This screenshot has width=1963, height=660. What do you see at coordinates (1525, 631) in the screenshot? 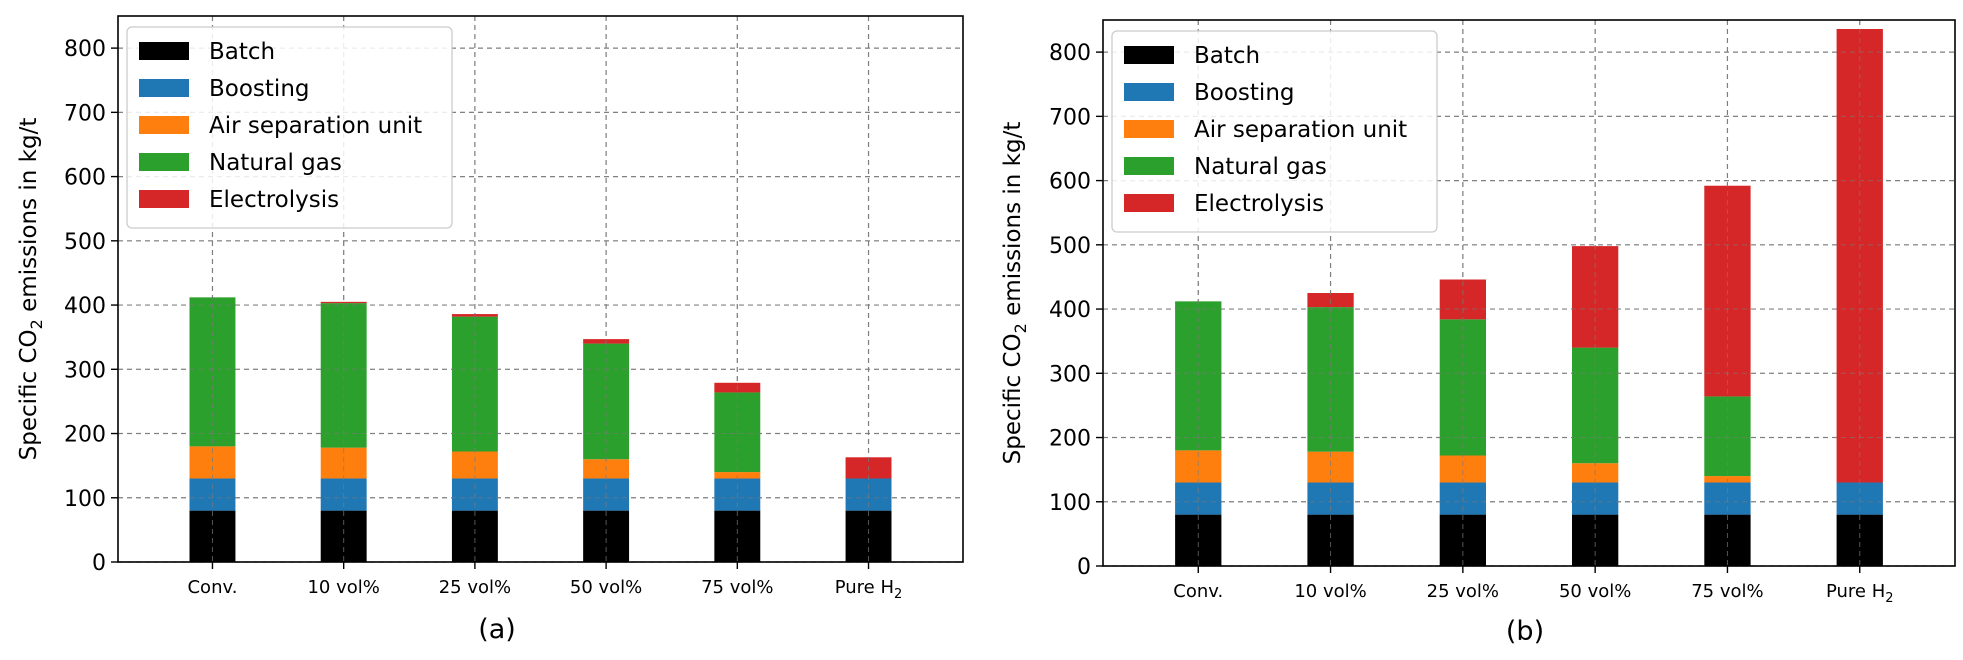
I see `panel-caption: (b)` at bounding box center [1525, 631].